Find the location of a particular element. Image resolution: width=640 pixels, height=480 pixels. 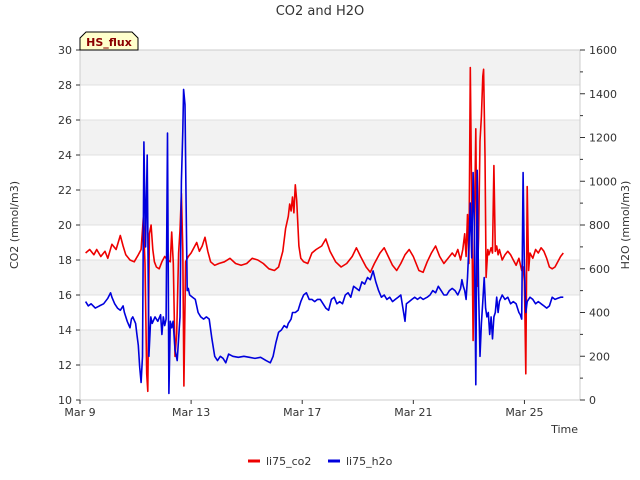

y-left-tick-label: 10 is located at coordinates (65, 400).